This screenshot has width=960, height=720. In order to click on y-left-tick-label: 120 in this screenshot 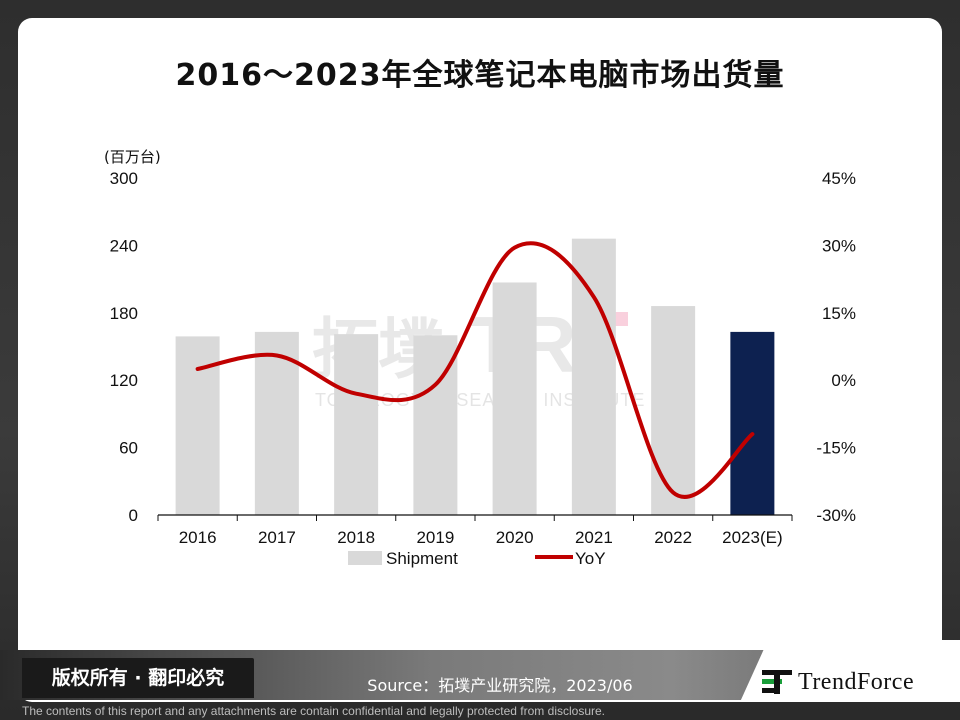, I will do `click(124, 380)`.